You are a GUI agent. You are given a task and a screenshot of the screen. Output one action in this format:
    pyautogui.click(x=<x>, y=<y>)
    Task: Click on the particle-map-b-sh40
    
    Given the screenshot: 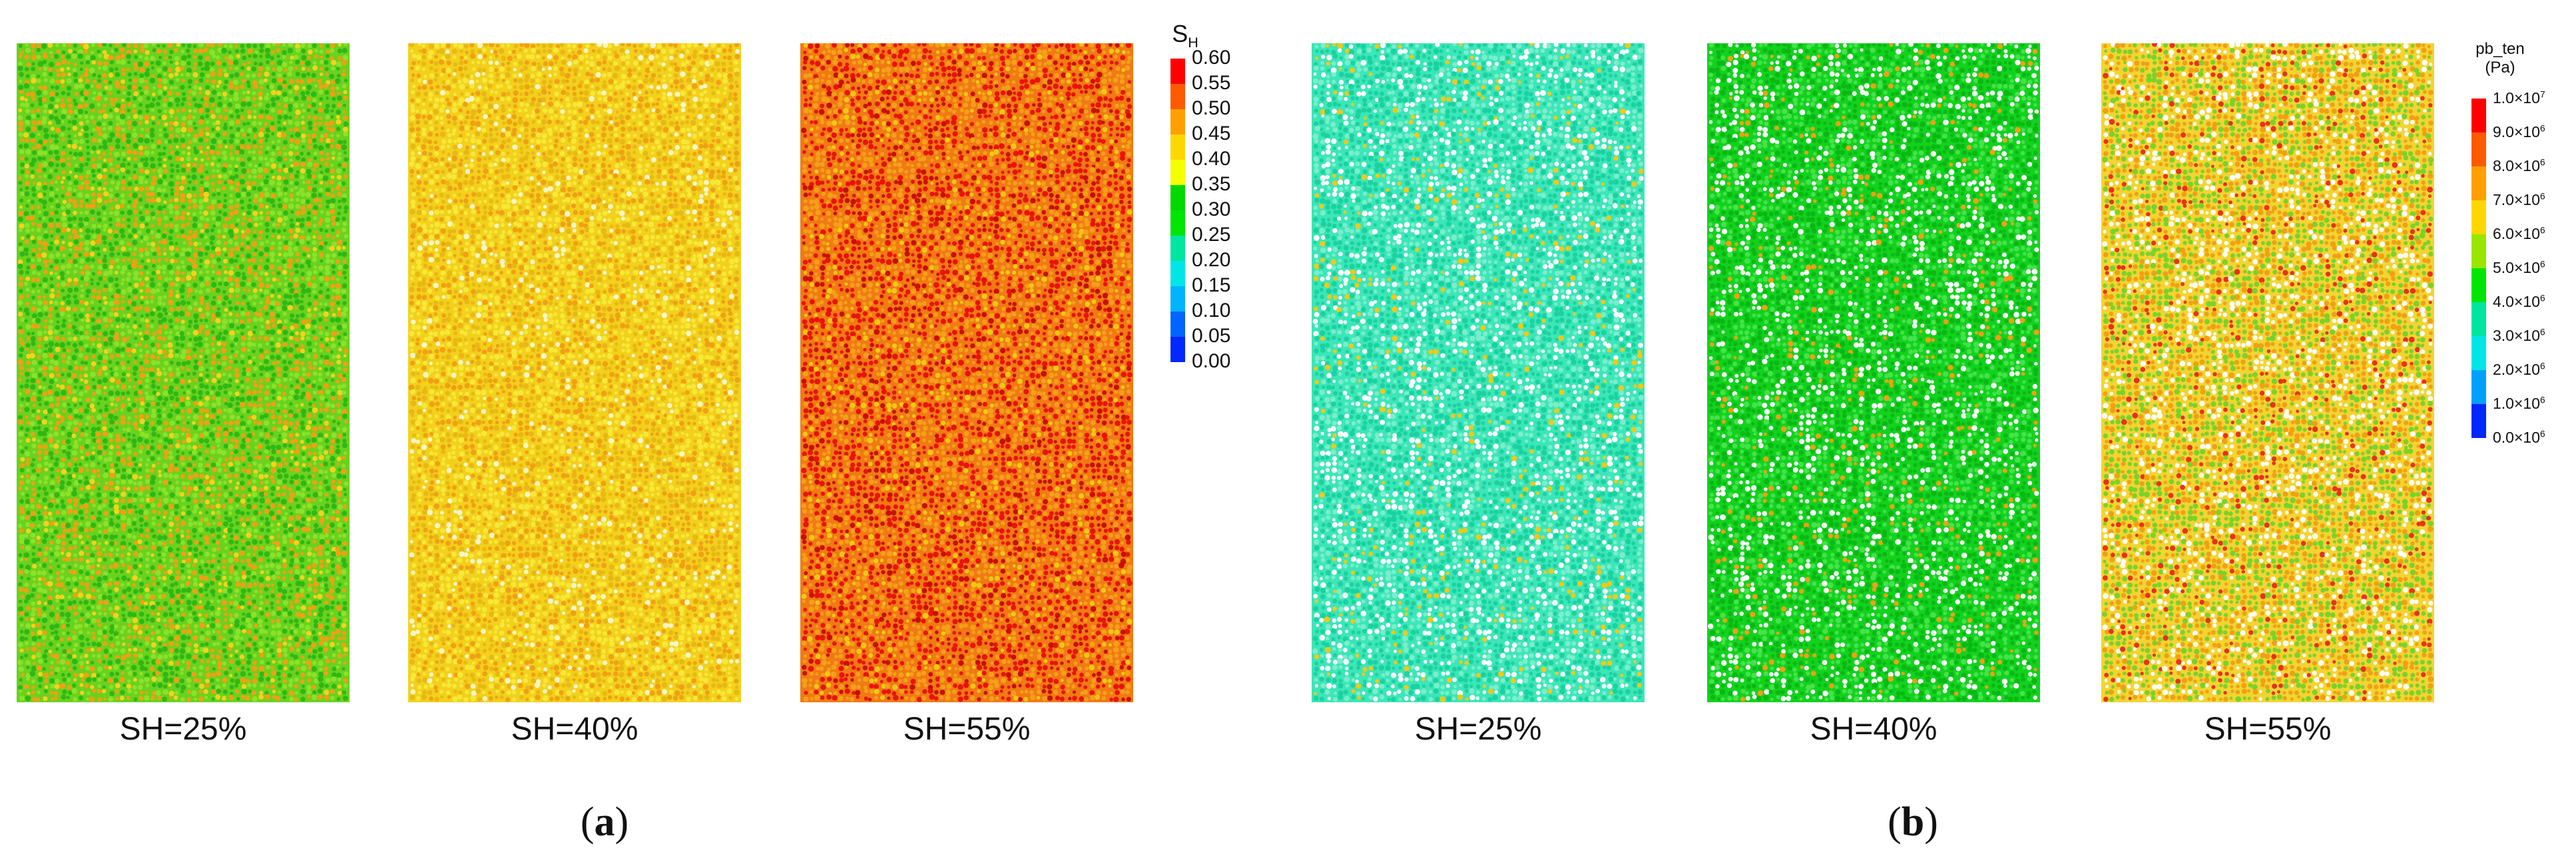 What is the action you would take?
    pyautogui.click(x=1874, y=372)
    